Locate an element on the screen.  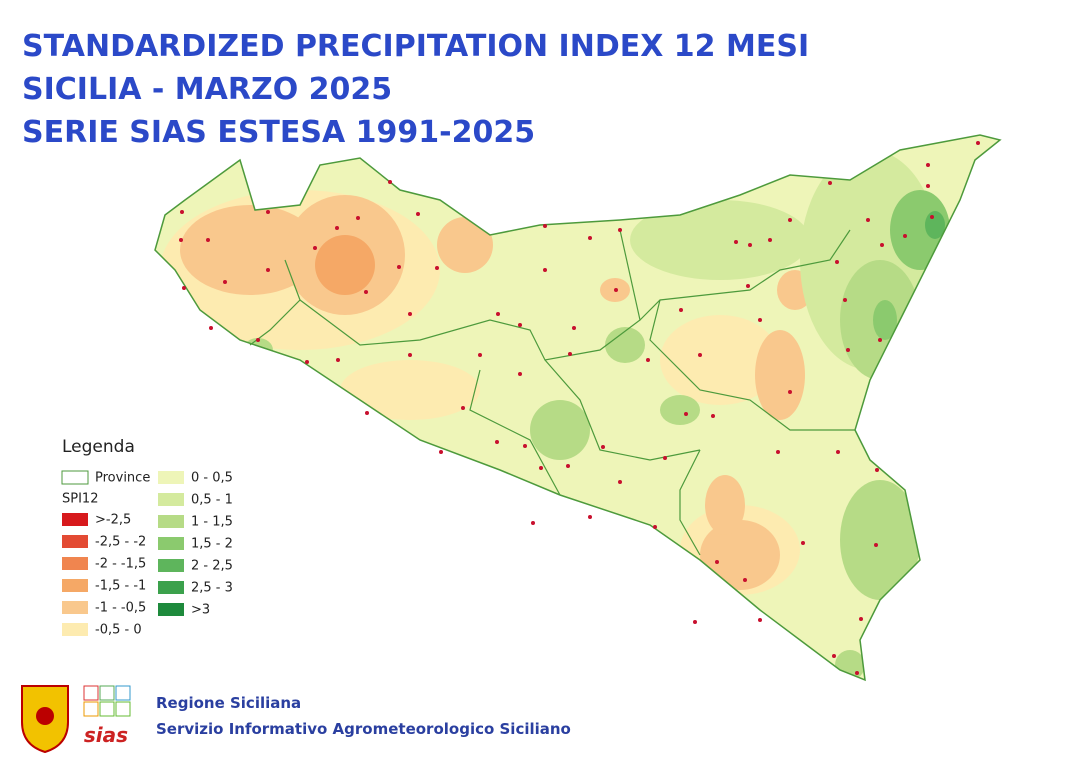
logo-text: sias is located at coordinates (106, 735).